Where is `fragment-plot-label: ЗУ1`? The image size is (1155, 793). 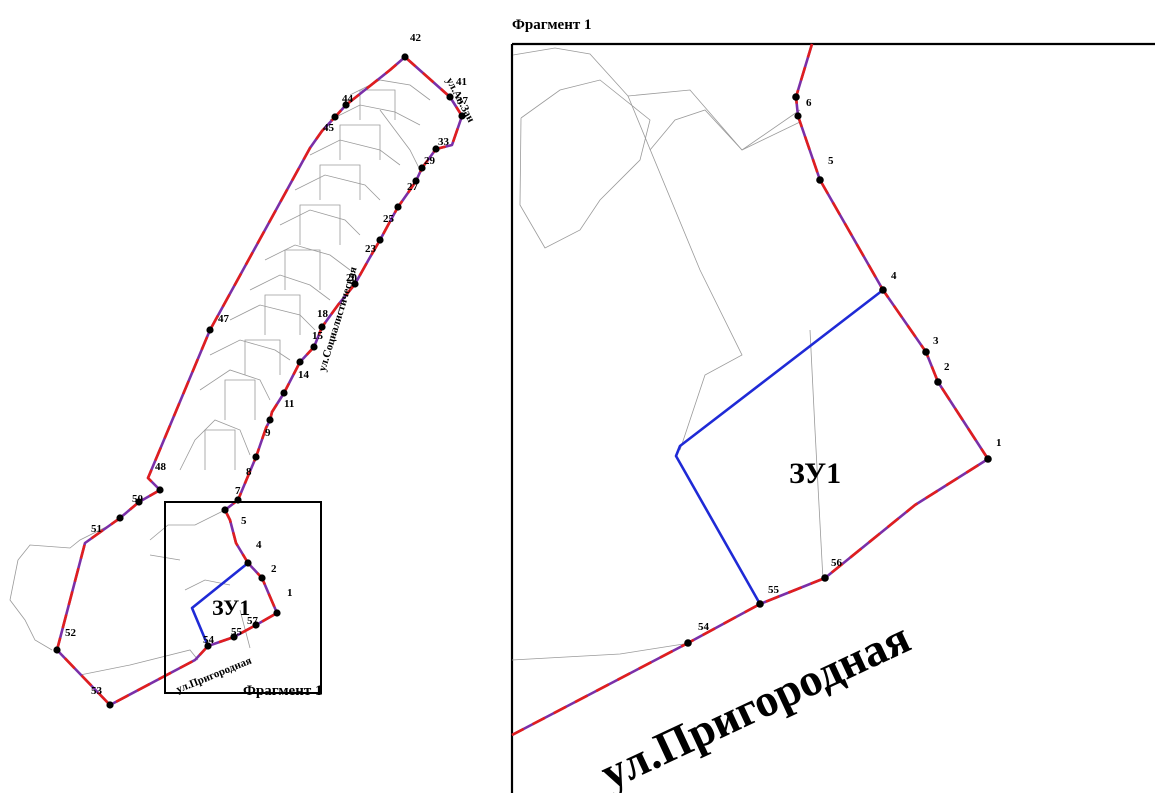 fragment-plot-label: ЗУ1 is located at coordinates (815, 473).